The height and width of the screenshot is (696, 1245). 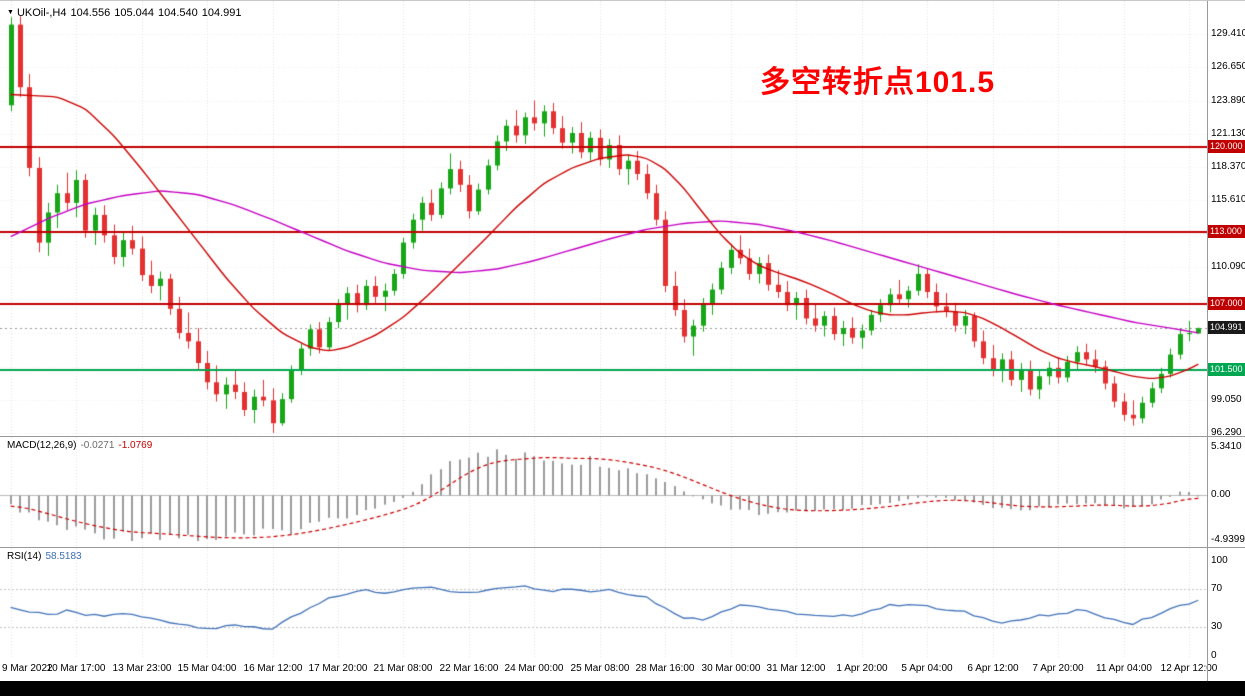 What do you see at coordinates (1228, 67) in the screenshot?
I see `price-axis-label: 126.650` at bounding box center [1228, 67].